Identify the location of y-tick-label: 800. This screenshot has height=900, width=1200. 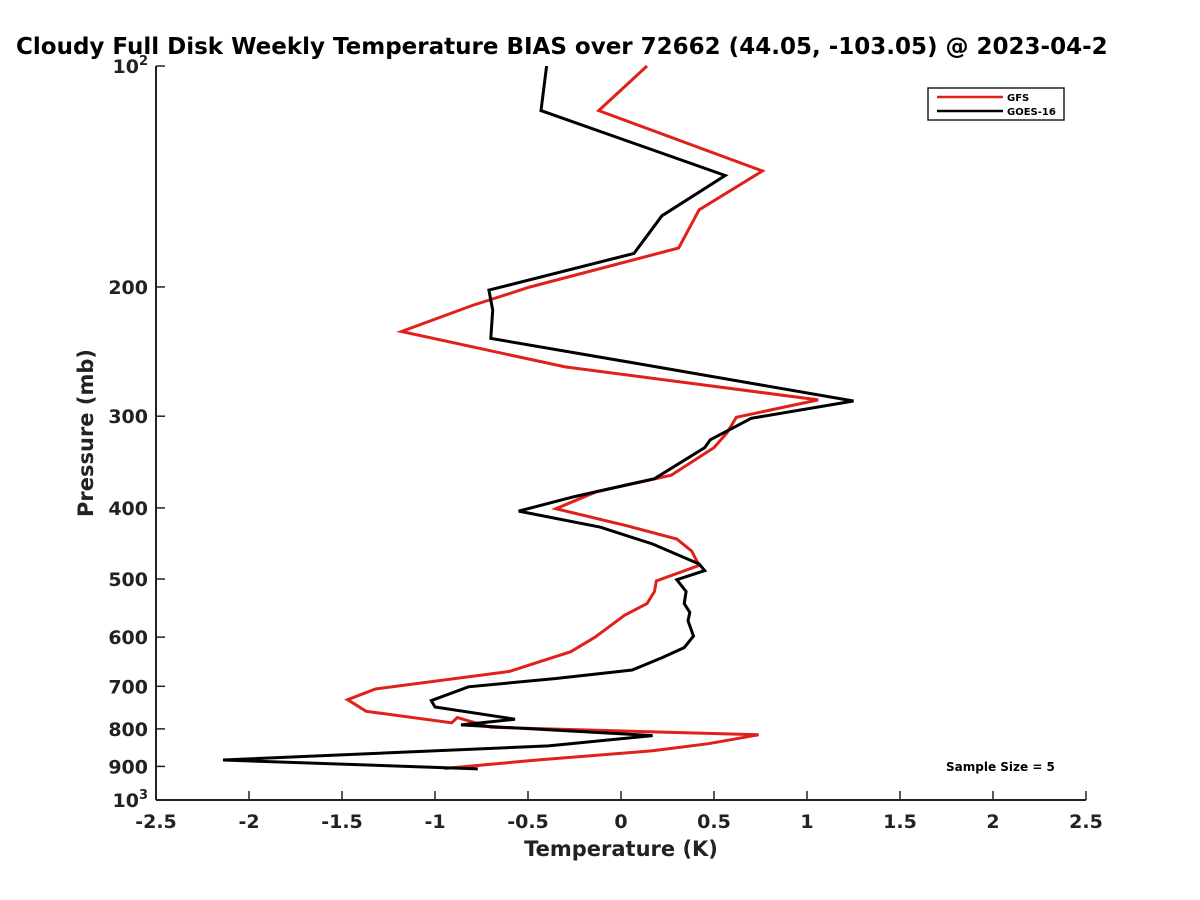
(128, 730).